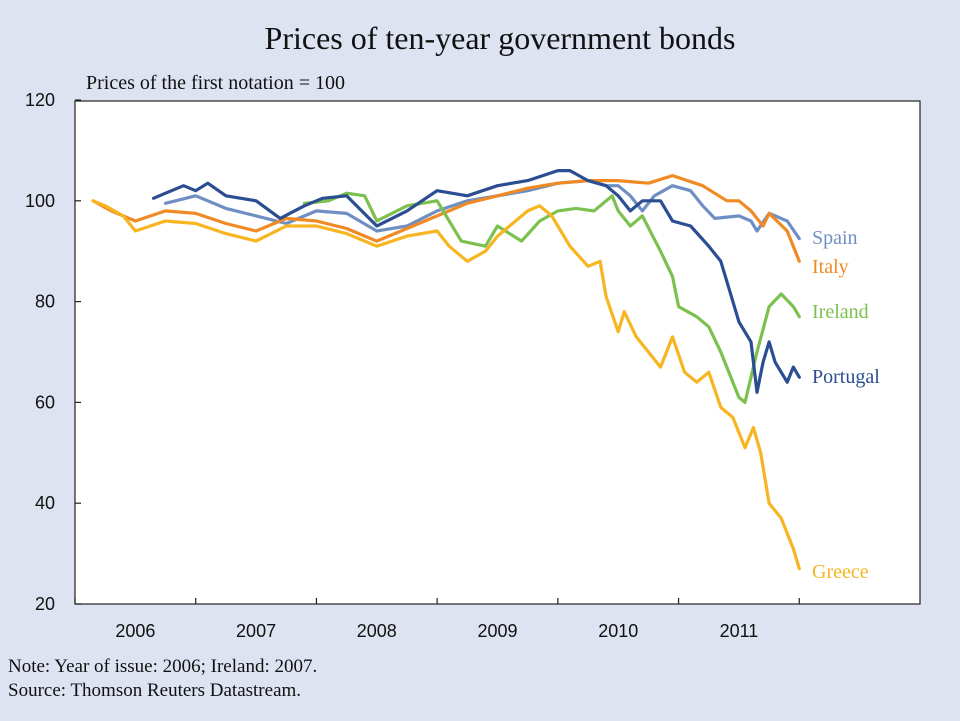 This screenshot has height=721, width=960. Describe the element at coordinates (40, 201) in the screenshot. I see `y-tick-label: 100` at that location.